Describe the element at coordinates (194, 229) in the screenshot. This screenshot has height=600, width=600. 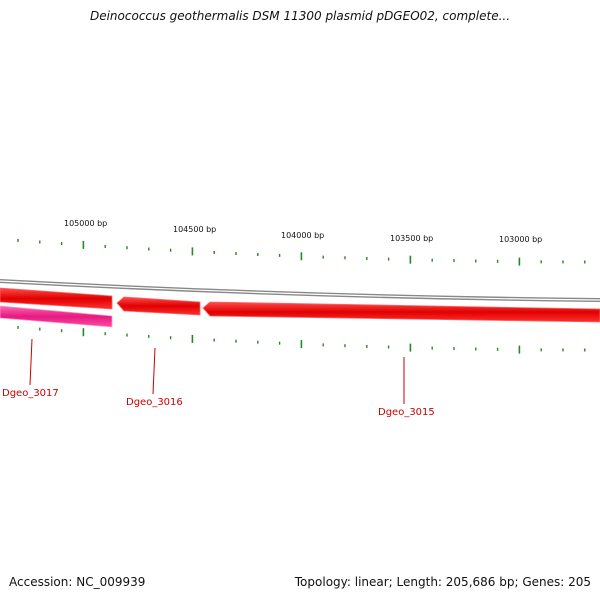
I see `scale-label-104500: 104500 bp` at that location.